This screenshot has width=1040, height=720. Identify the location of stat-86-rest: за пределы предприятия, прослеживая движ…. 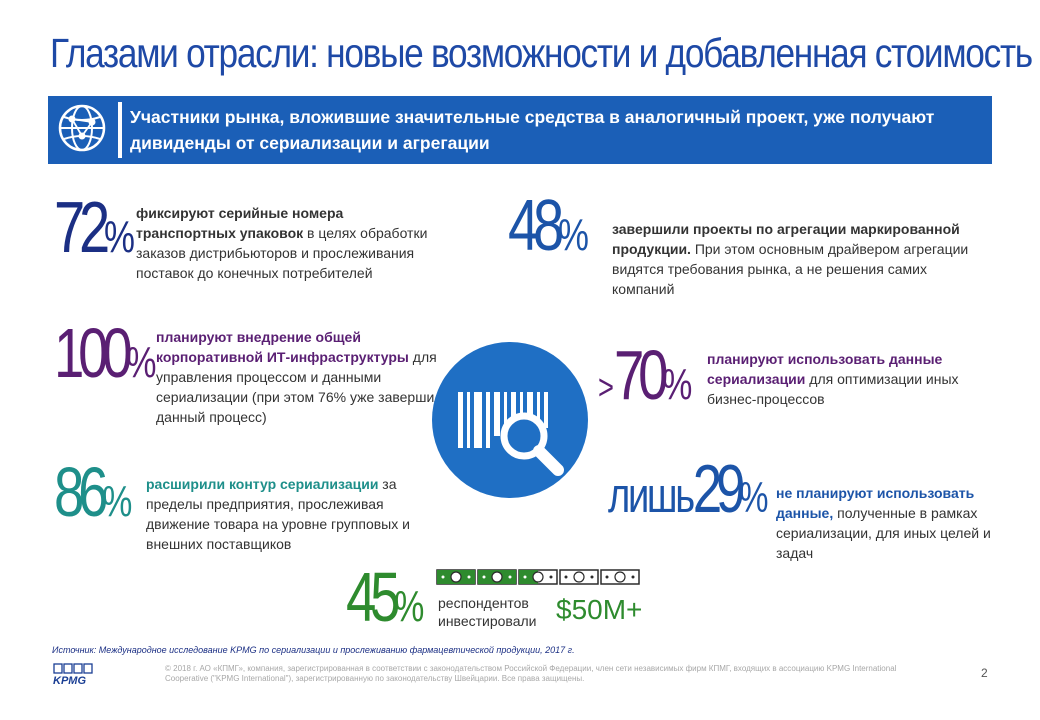
(278, 514).